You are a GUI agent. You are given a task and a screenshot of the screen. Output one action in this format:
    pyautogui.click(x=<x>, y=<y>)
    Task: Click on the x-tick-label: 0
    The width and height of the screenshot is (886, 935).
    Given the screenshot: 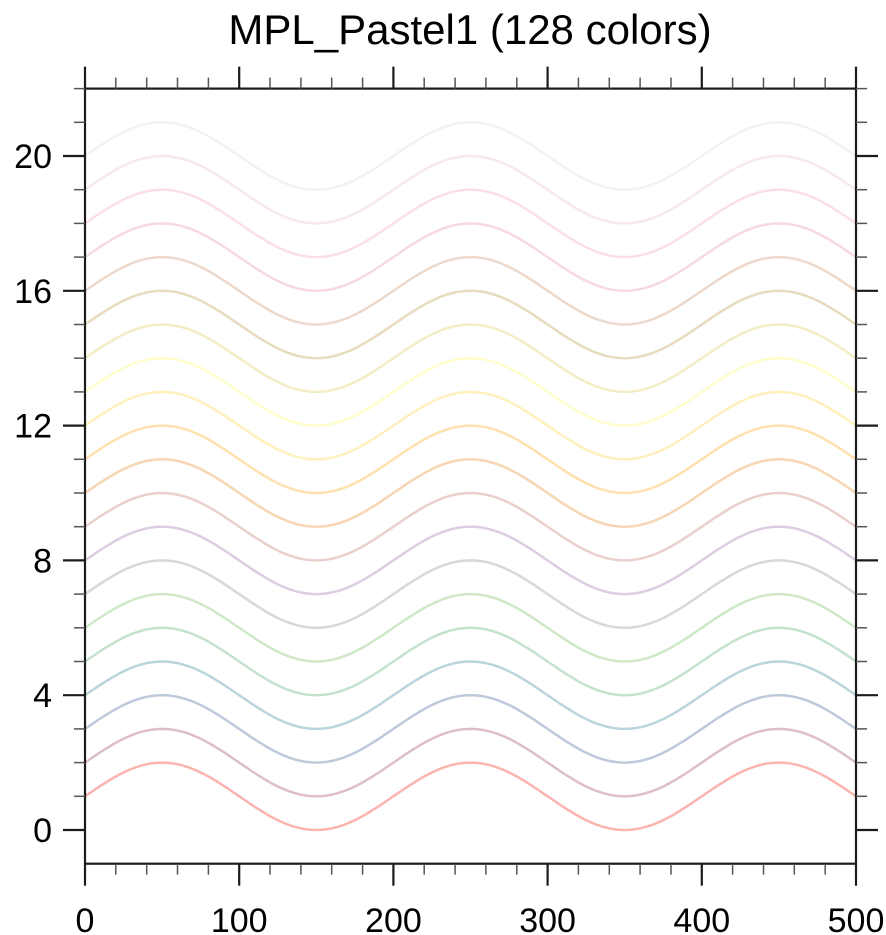 What is the action you would take?
    pyautogui.click(x=85, y=918)
    